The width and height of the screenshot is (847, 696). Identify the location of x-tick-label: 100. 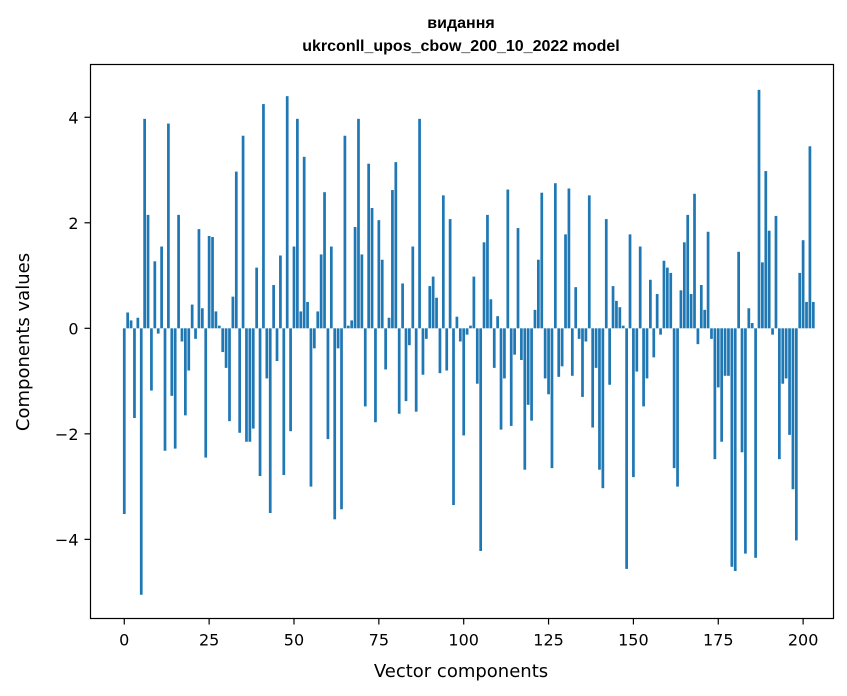
(463, 640).